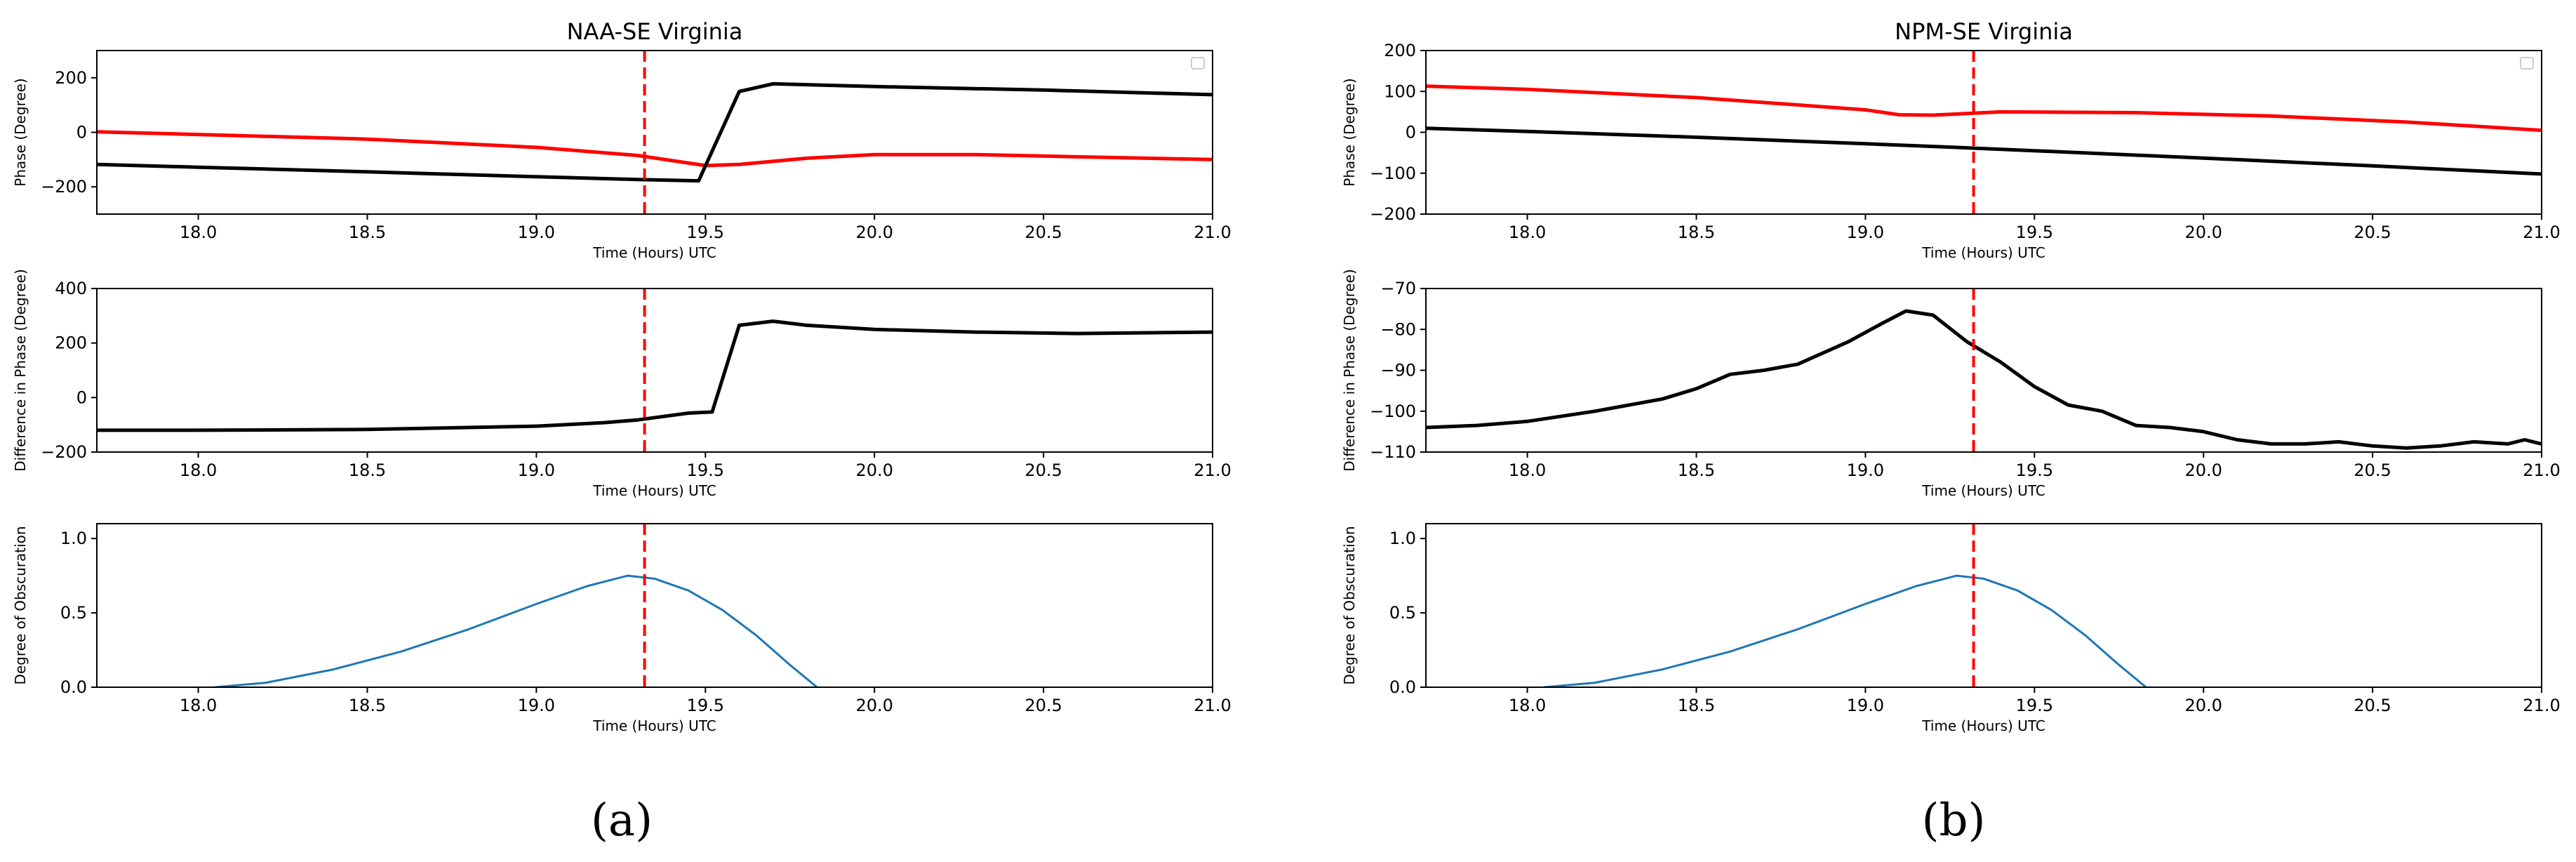  What do you see at coordinates (1403, 613) in the screenshot?
I see `chart-6-ytick-label: 0.5` at bounding box center [1403, 613].